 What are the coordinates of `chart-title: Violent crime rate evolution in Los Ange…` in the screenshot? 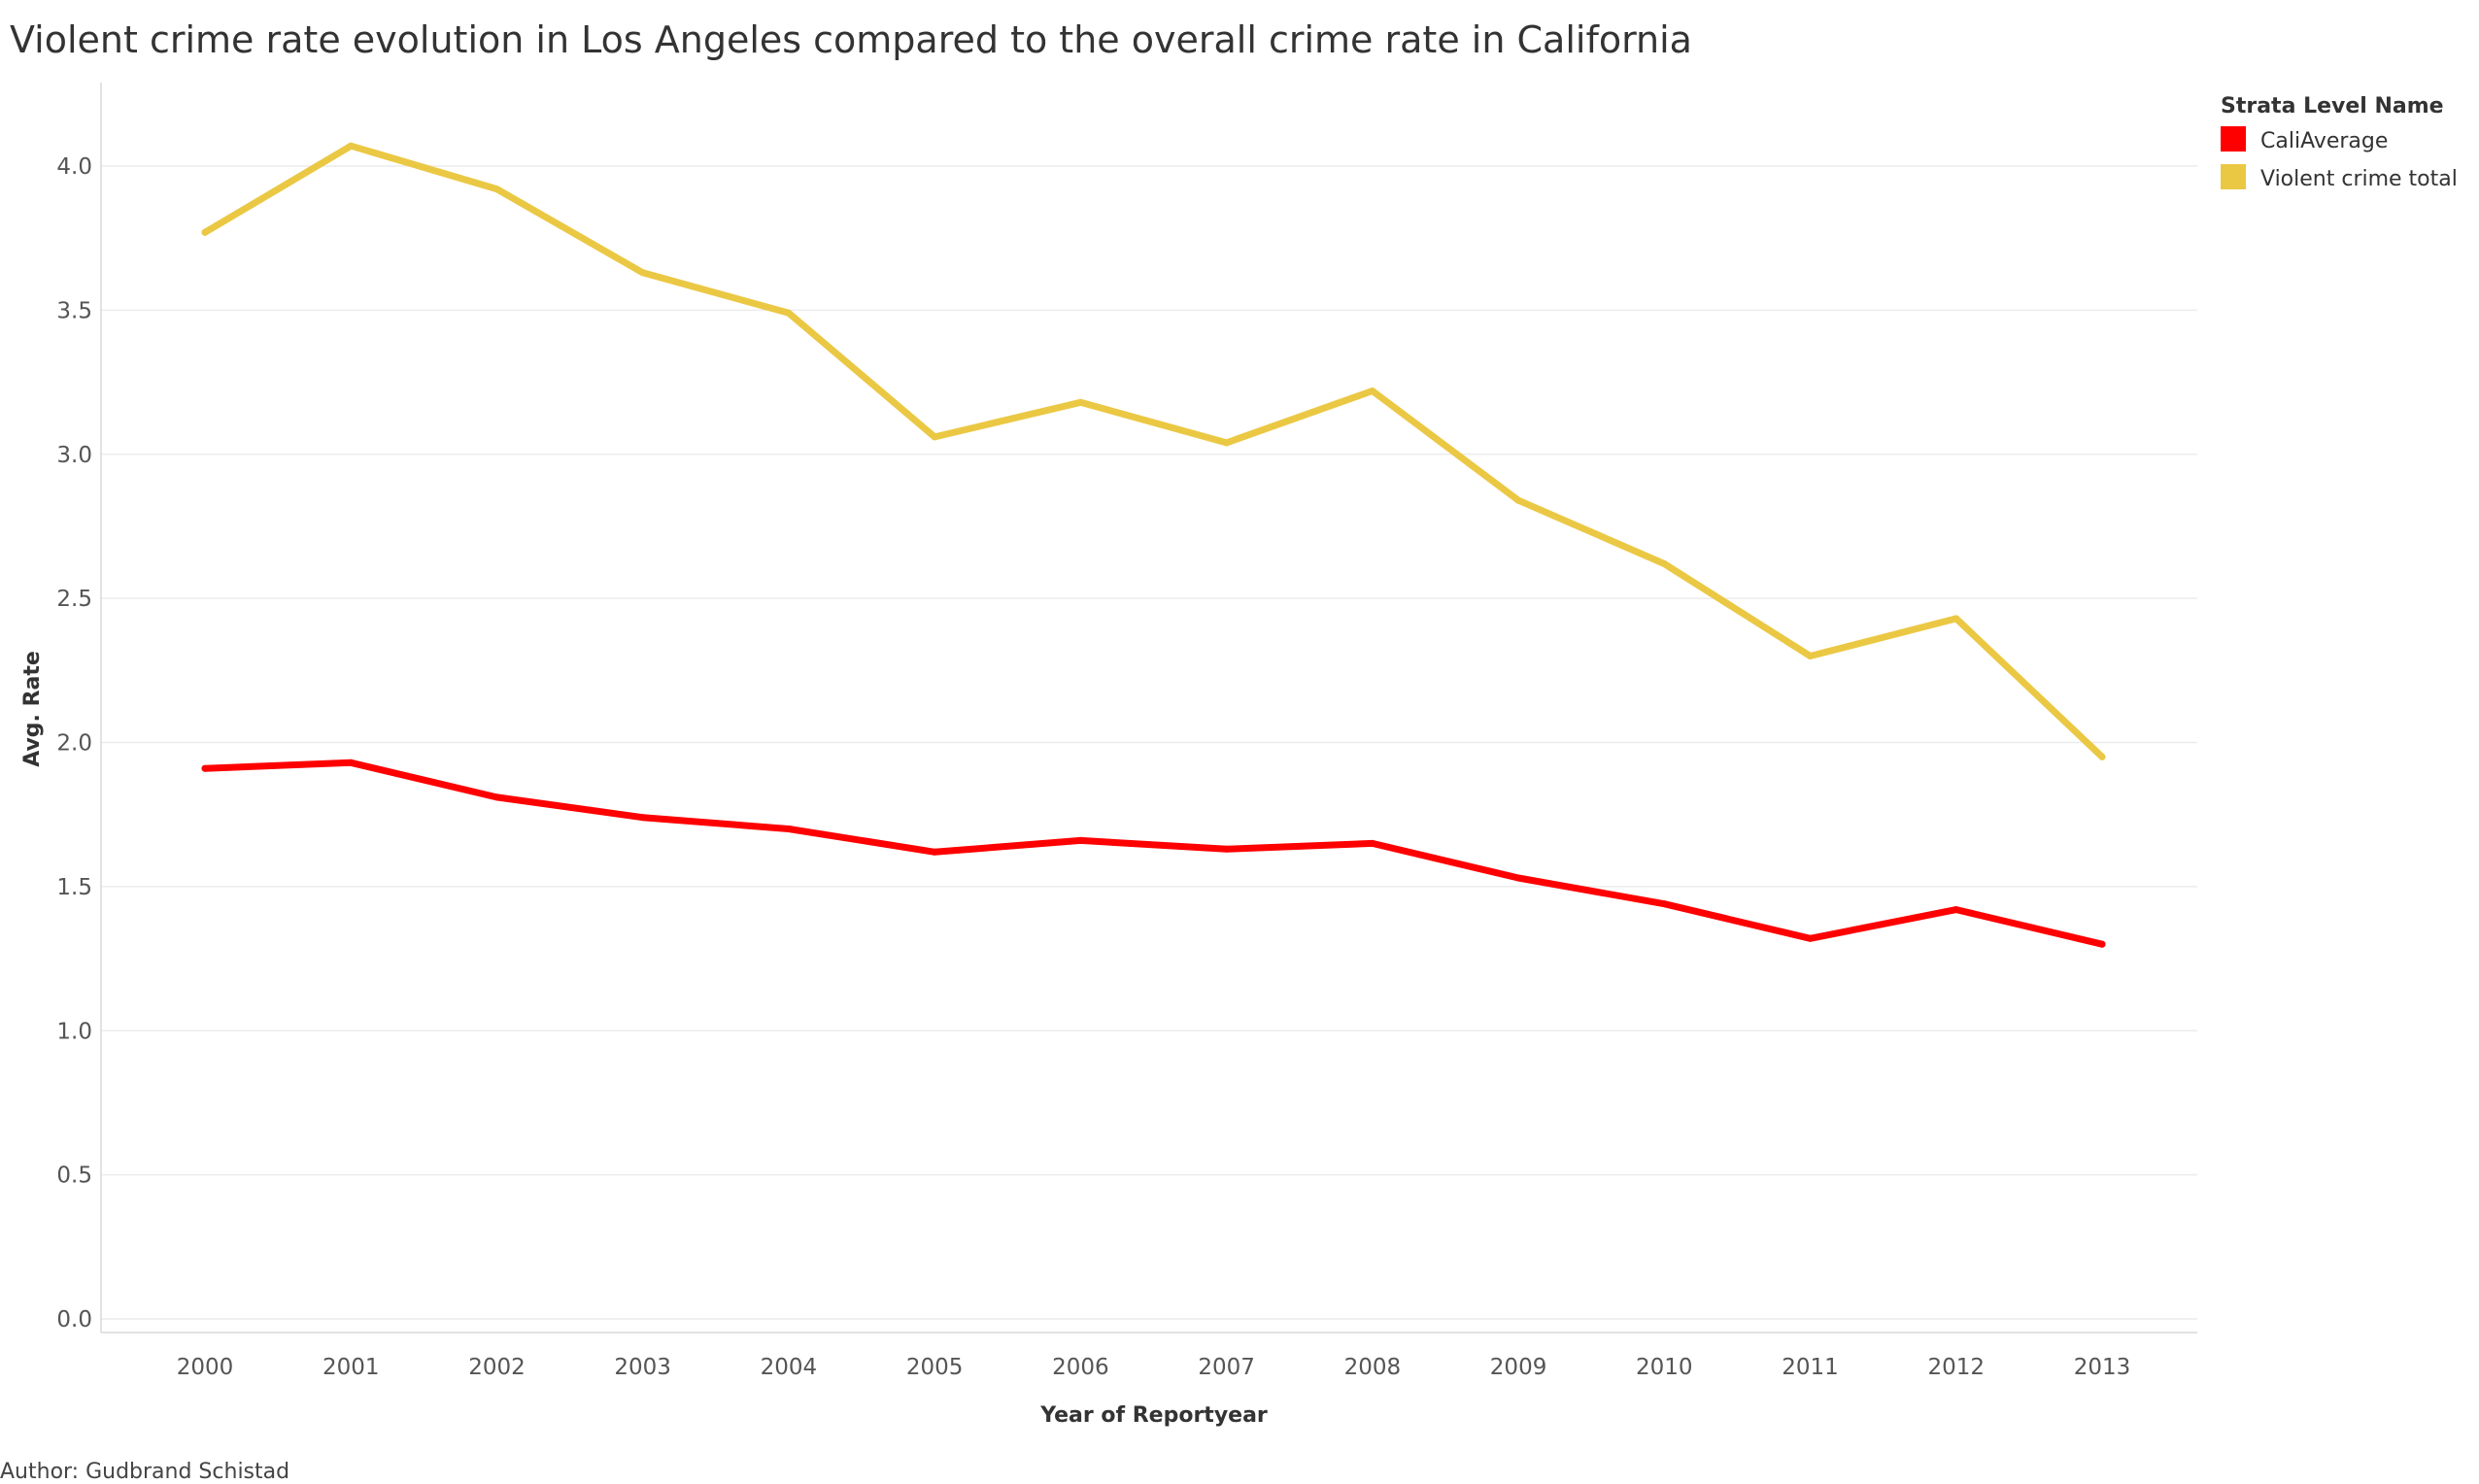 It's located at (851, 39).